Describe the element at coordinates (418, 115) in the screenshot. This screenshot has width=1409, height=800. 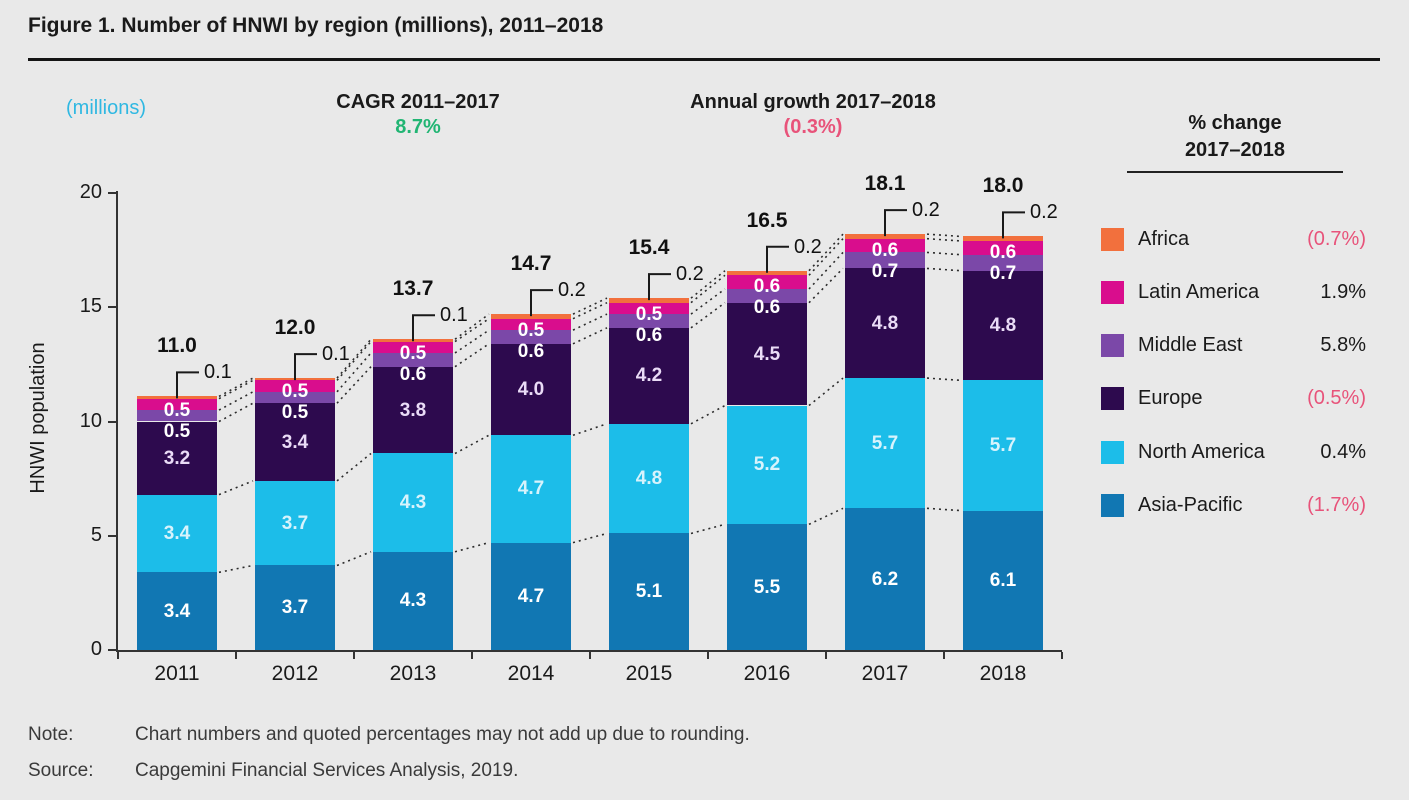
I see `cagr-annotation: CAGR 2011–2017 8.7%` at that location.